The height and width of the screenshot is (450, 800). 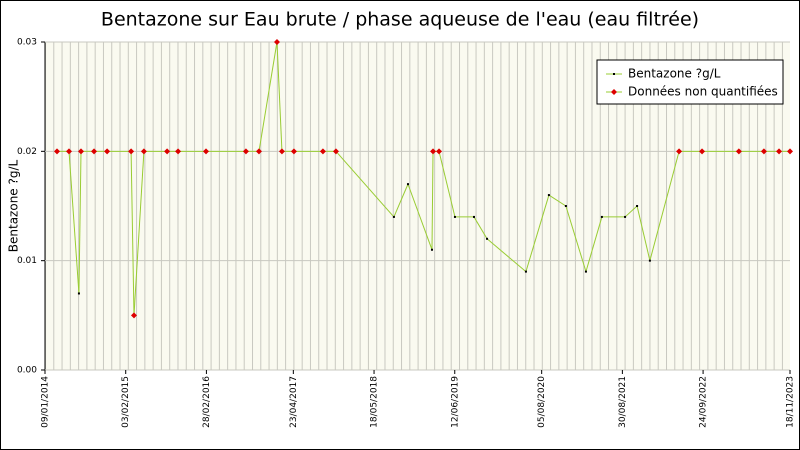 What do you see at coordinates (674, 74) in the screenshot?
I see `legend-label: Bentazone ?g/L` at bounding box center [674, 74].